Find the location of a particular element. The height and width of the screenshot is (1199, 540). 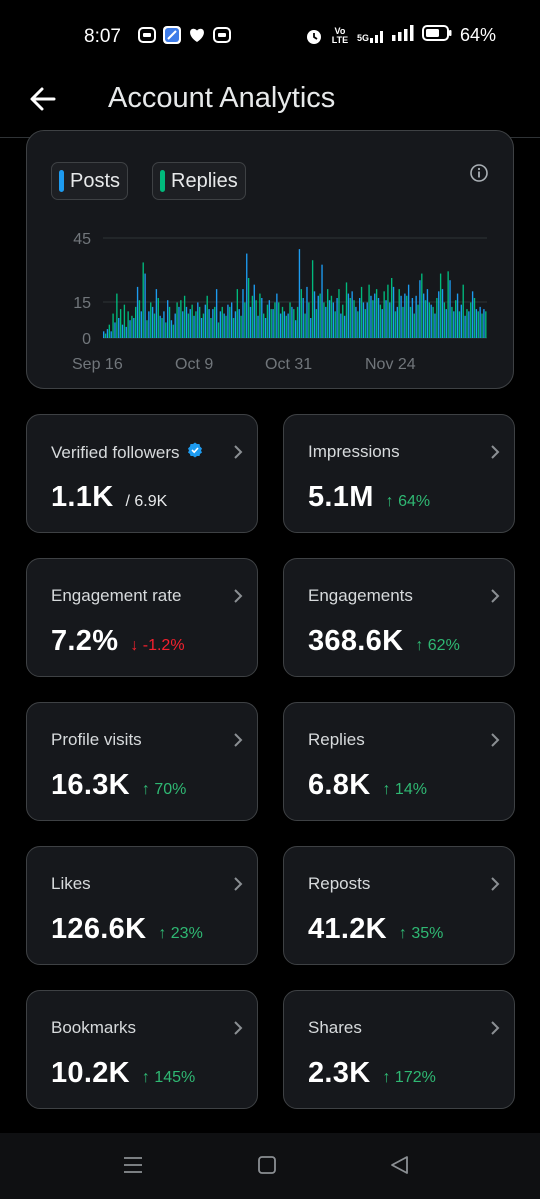

metric-label: Reposts is located at coordinates (339, 883).